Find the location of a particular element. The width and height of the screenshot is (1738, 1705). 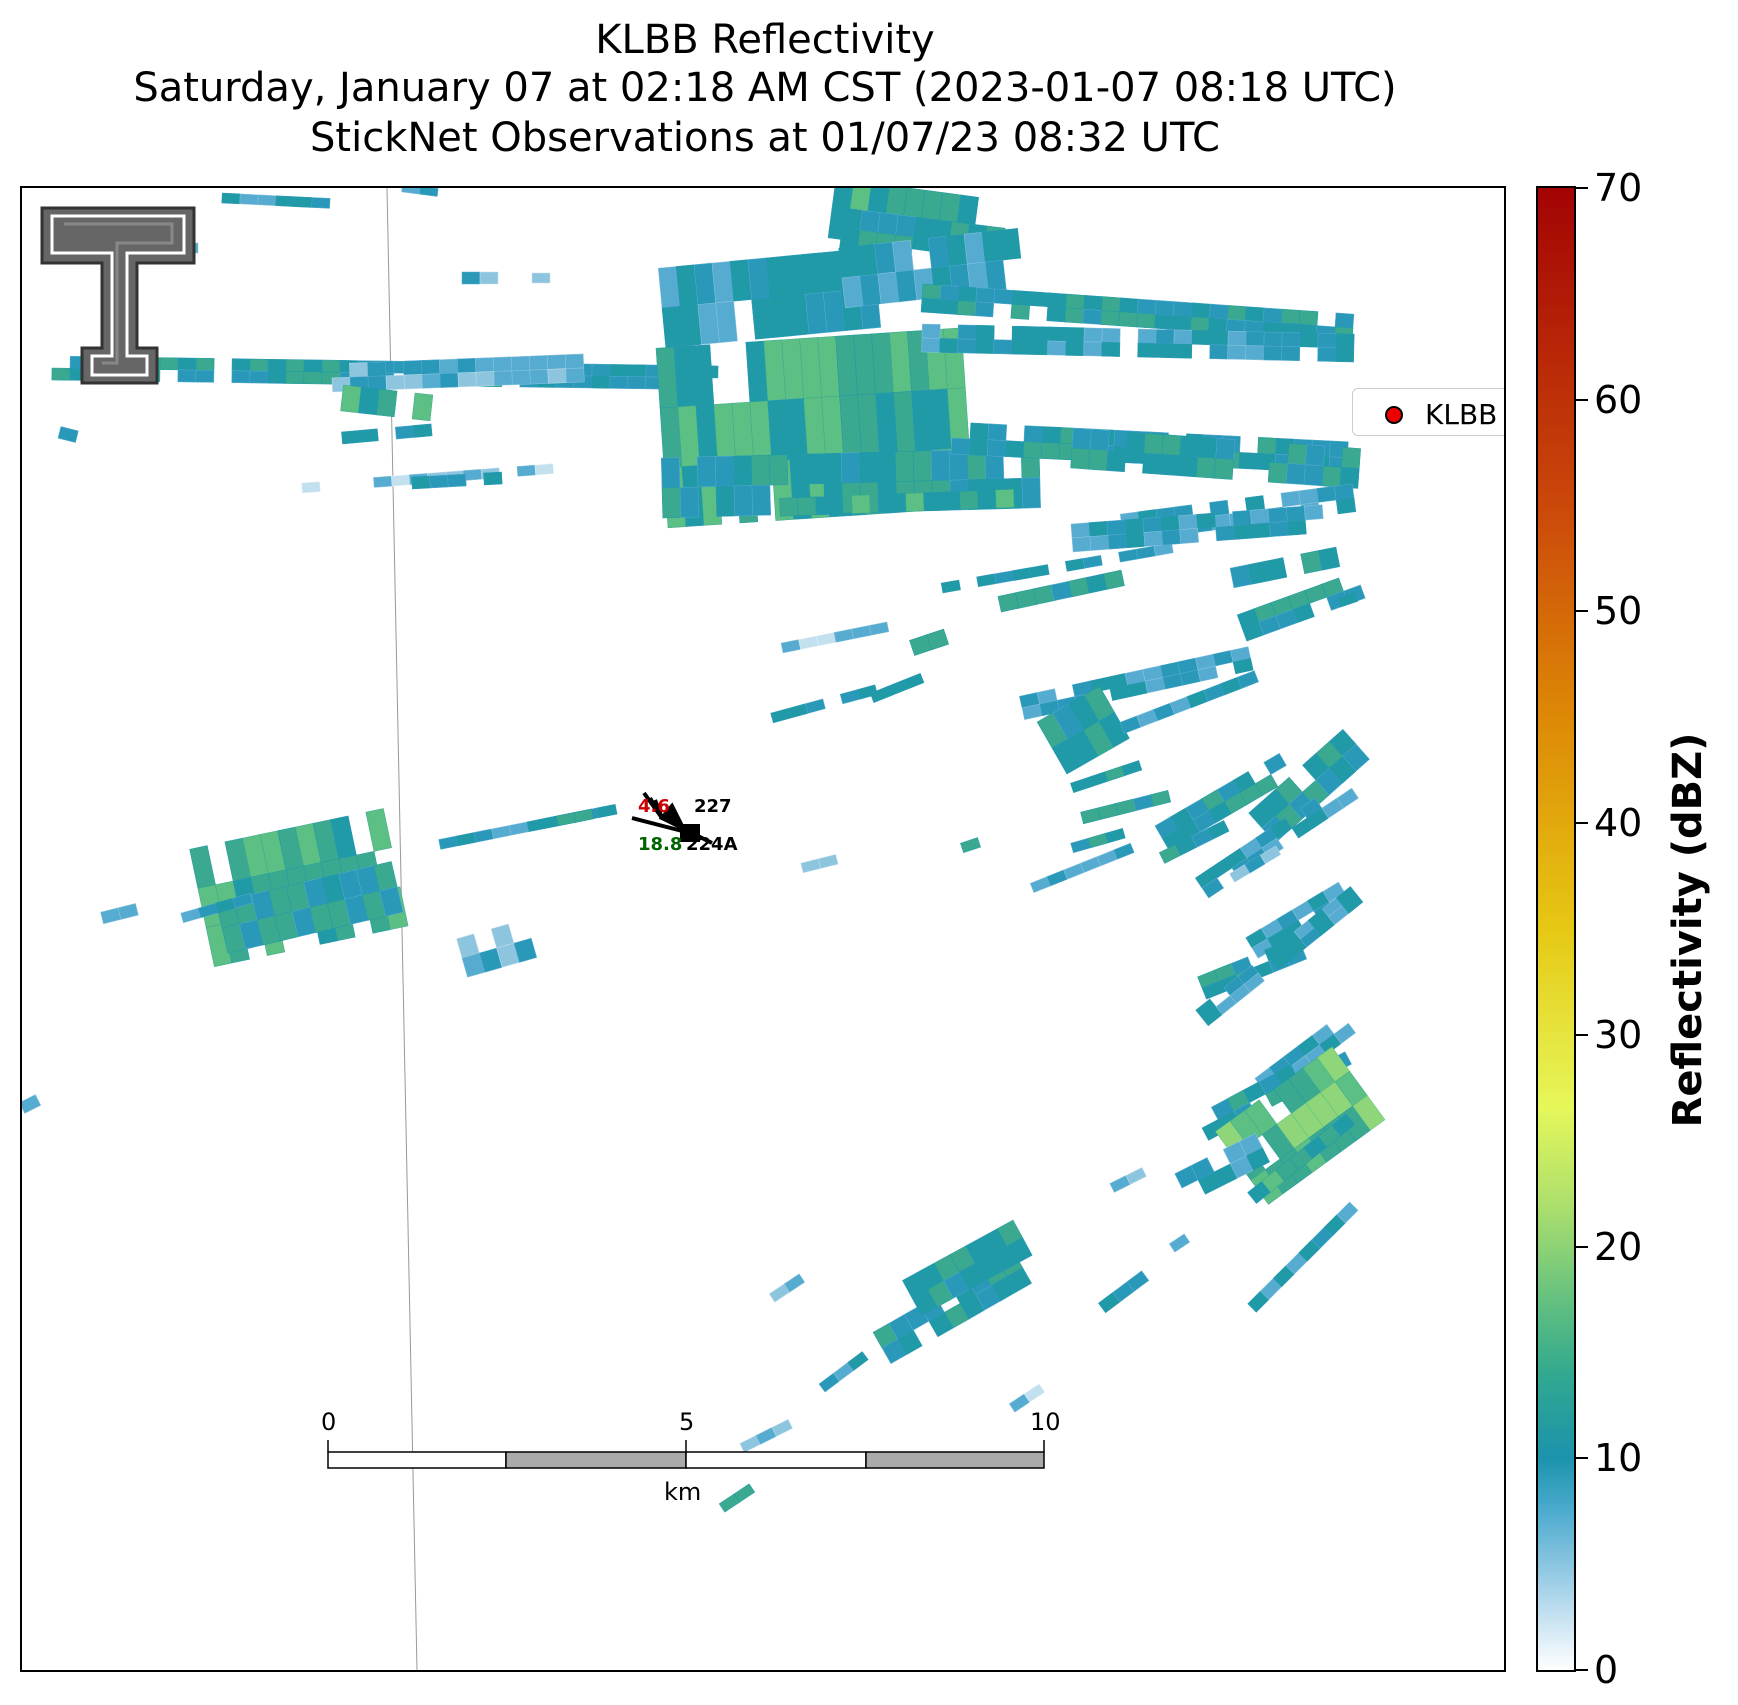

scale-bar is located at coordinates (686, 1454).